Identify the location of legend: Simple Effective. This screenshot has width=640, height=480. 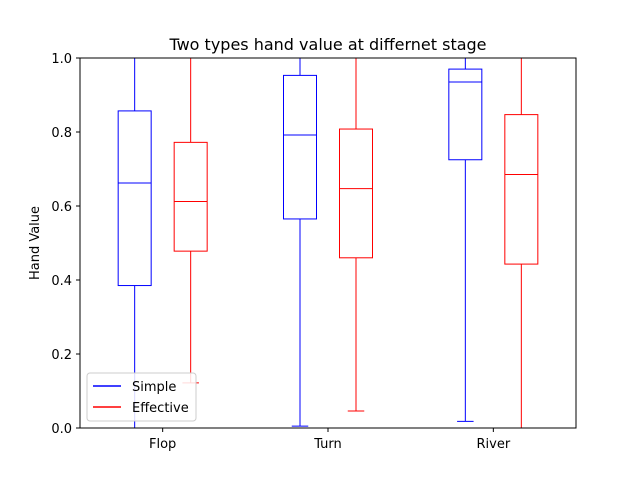
(141, 397).